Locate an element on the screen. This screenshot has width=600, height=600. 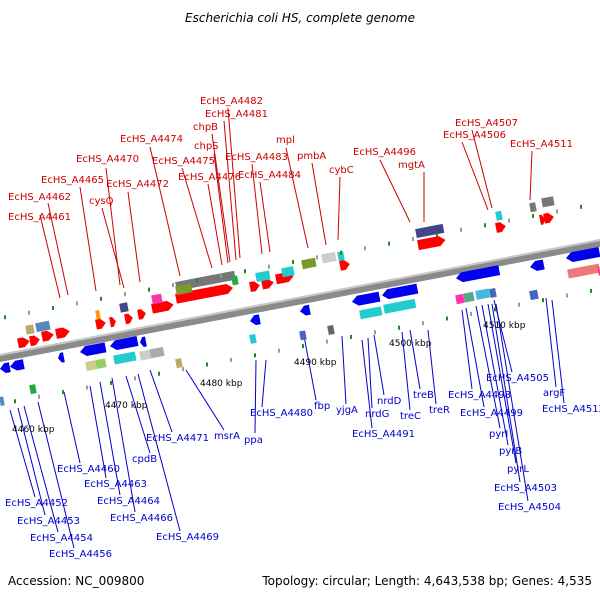
gene-label: msrA is located at coordinates (227, 436).